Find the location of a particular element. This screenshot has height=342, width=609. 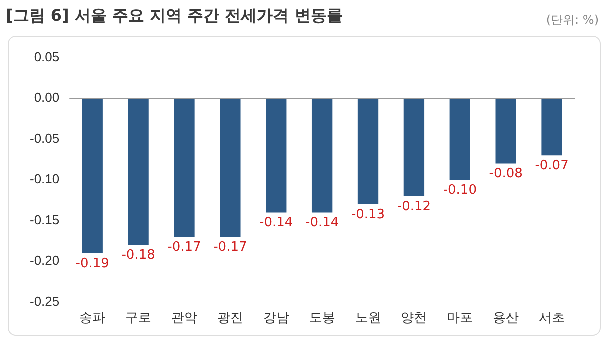

y-tick-label: 0.00 is located at coordinates (47, 98).